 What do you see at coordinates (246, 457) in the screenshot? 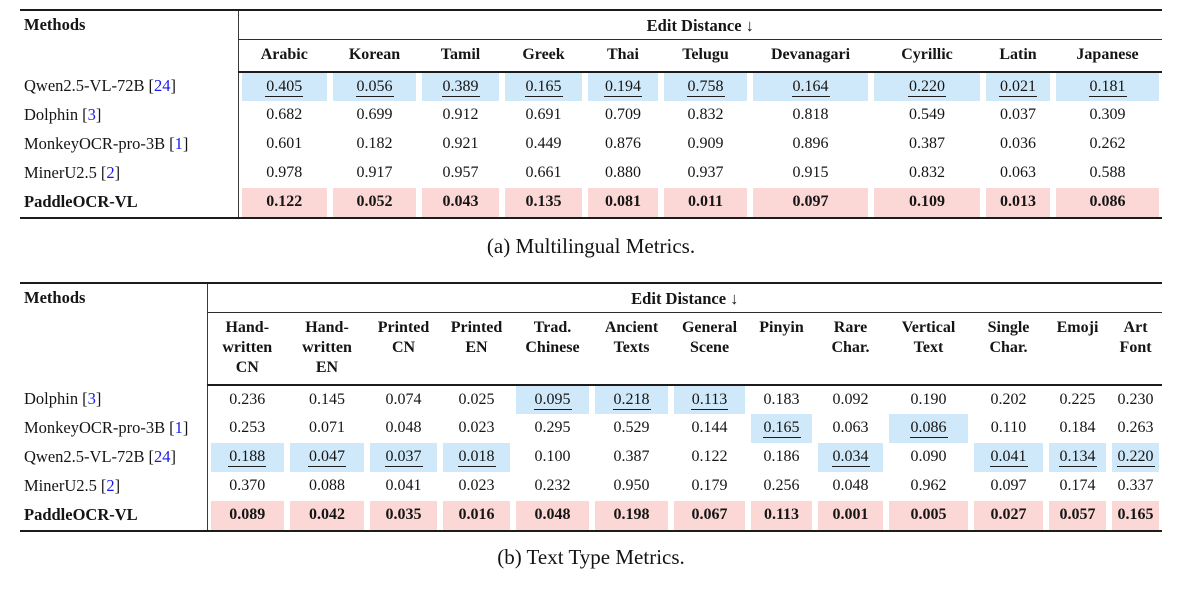
I see `value-cell: 0.188` at bounding box center [246, 457].